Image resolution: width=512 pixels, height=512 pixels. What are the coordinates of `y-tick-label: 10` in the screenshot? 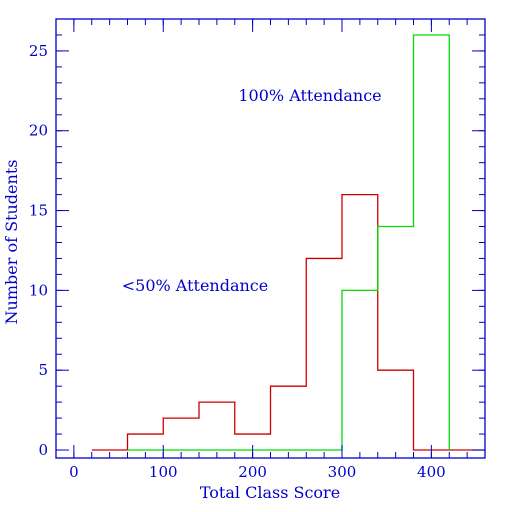 It's located at (38, 290).